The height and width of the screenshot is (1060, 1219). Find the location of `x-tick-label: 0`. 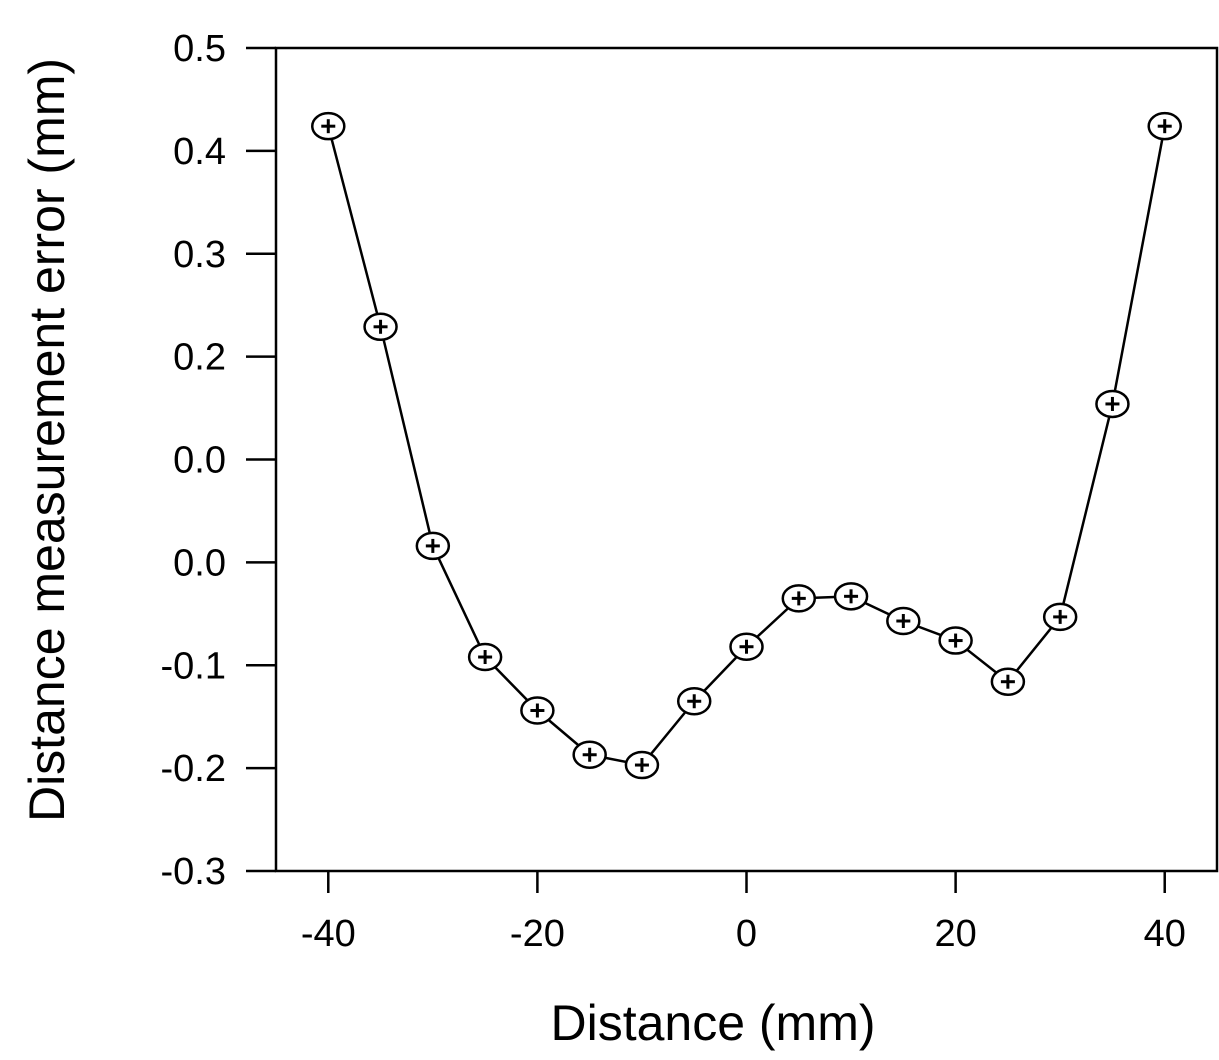

x-tick-label: 0 is located at coordinates (746, 934).